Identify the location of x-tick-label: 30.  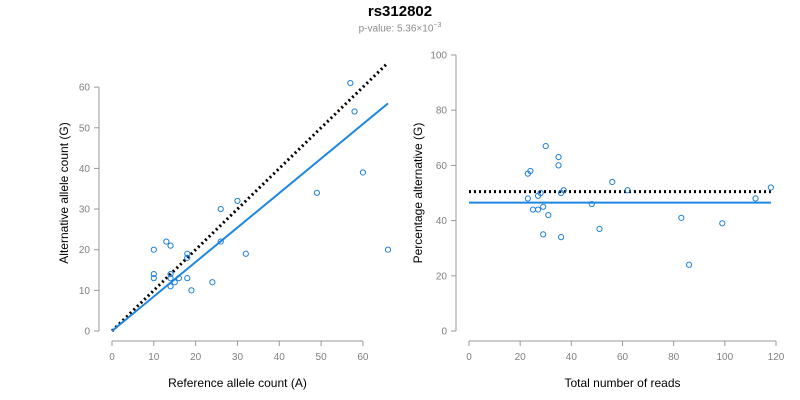
(238, 357).